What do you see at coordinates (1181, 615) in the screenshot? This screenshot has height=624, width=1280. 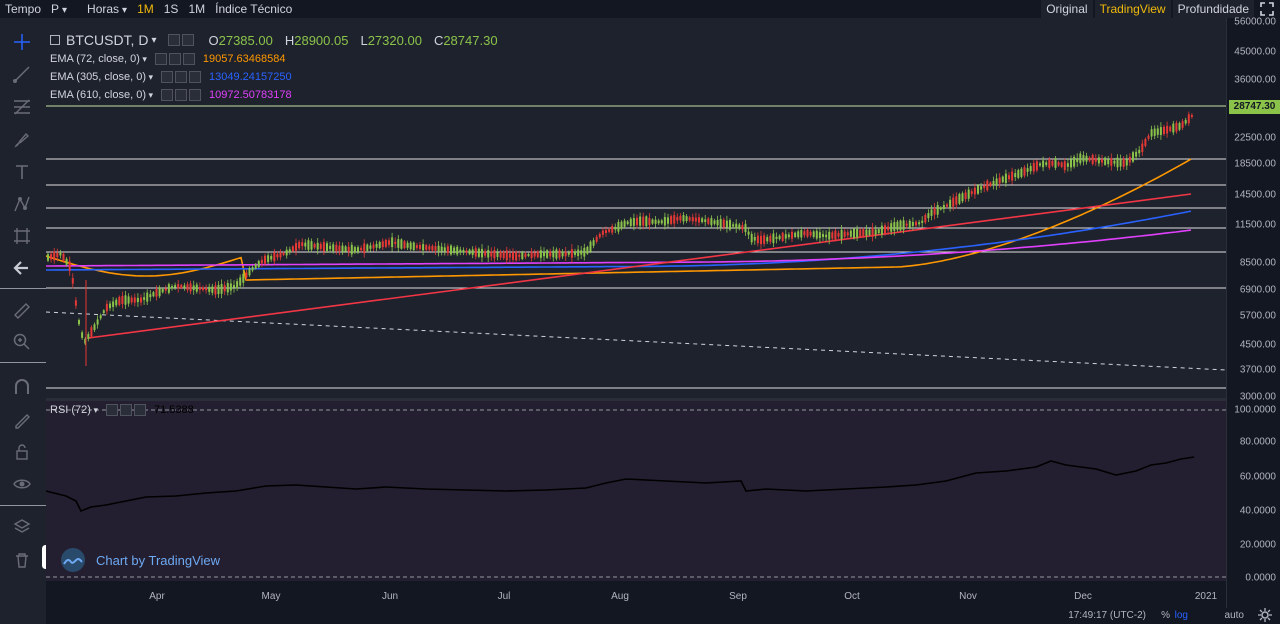 I see `log-scale-button: log` at bounding box center [1181, 615].